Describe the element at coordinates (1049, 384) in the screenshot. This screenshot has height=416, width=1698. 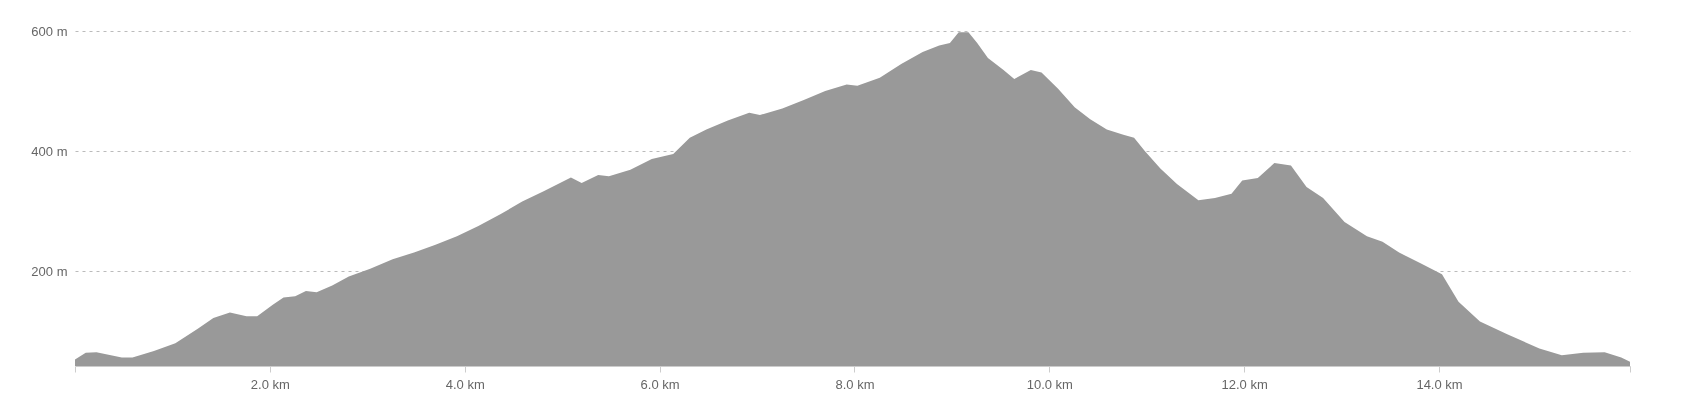
I see `x-tick-label: 10.0 km` at that location.